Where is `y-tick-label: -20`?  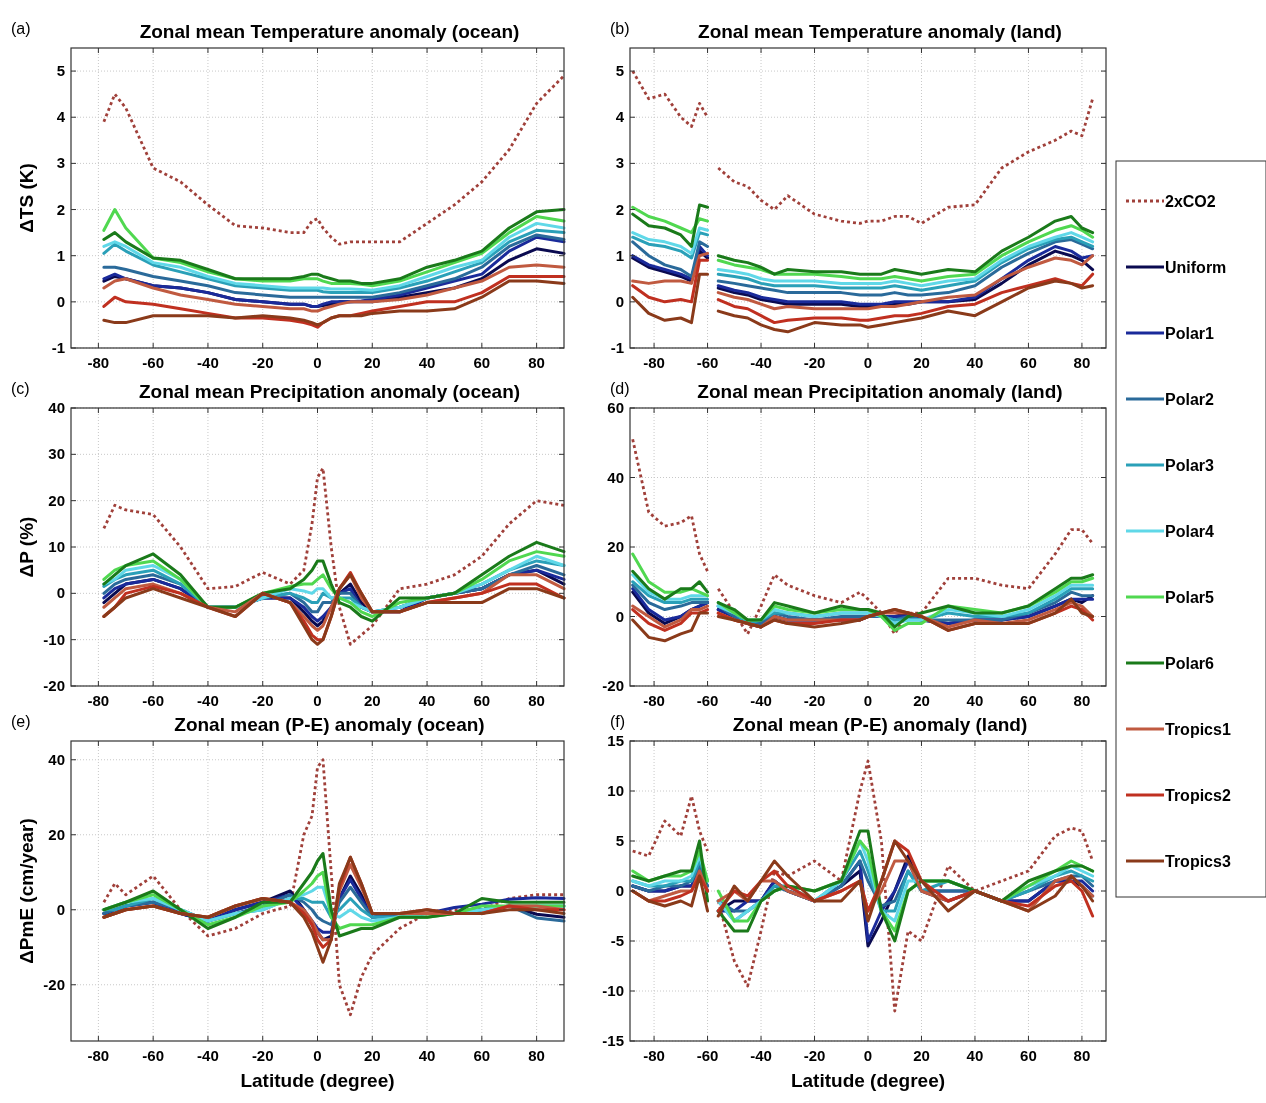
y-tick-label: -20 is located at coordinates (613, 685).